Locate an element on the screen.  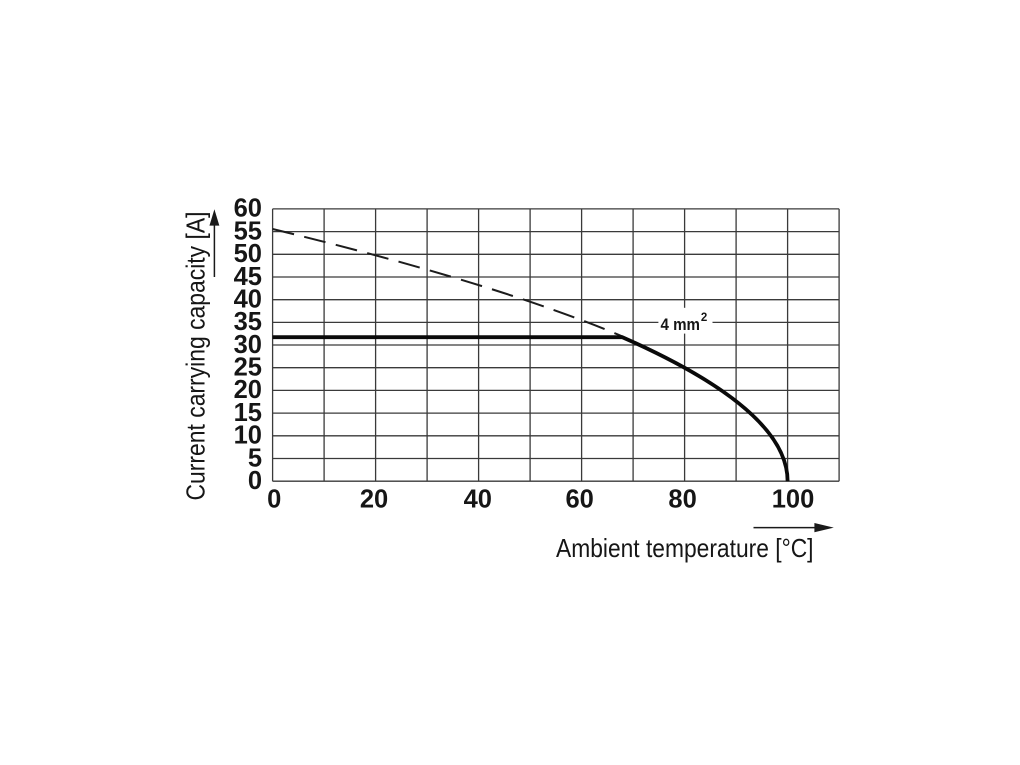
svg-text: 15 is located at coordinates (248, 413).